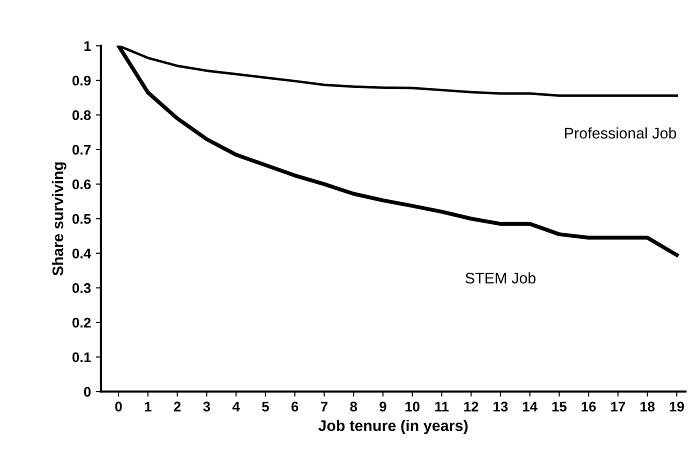 Image resolution: width=696 pixels, height=458 pixels. I want to click on x-tick-label: 10, so click(412, 407).